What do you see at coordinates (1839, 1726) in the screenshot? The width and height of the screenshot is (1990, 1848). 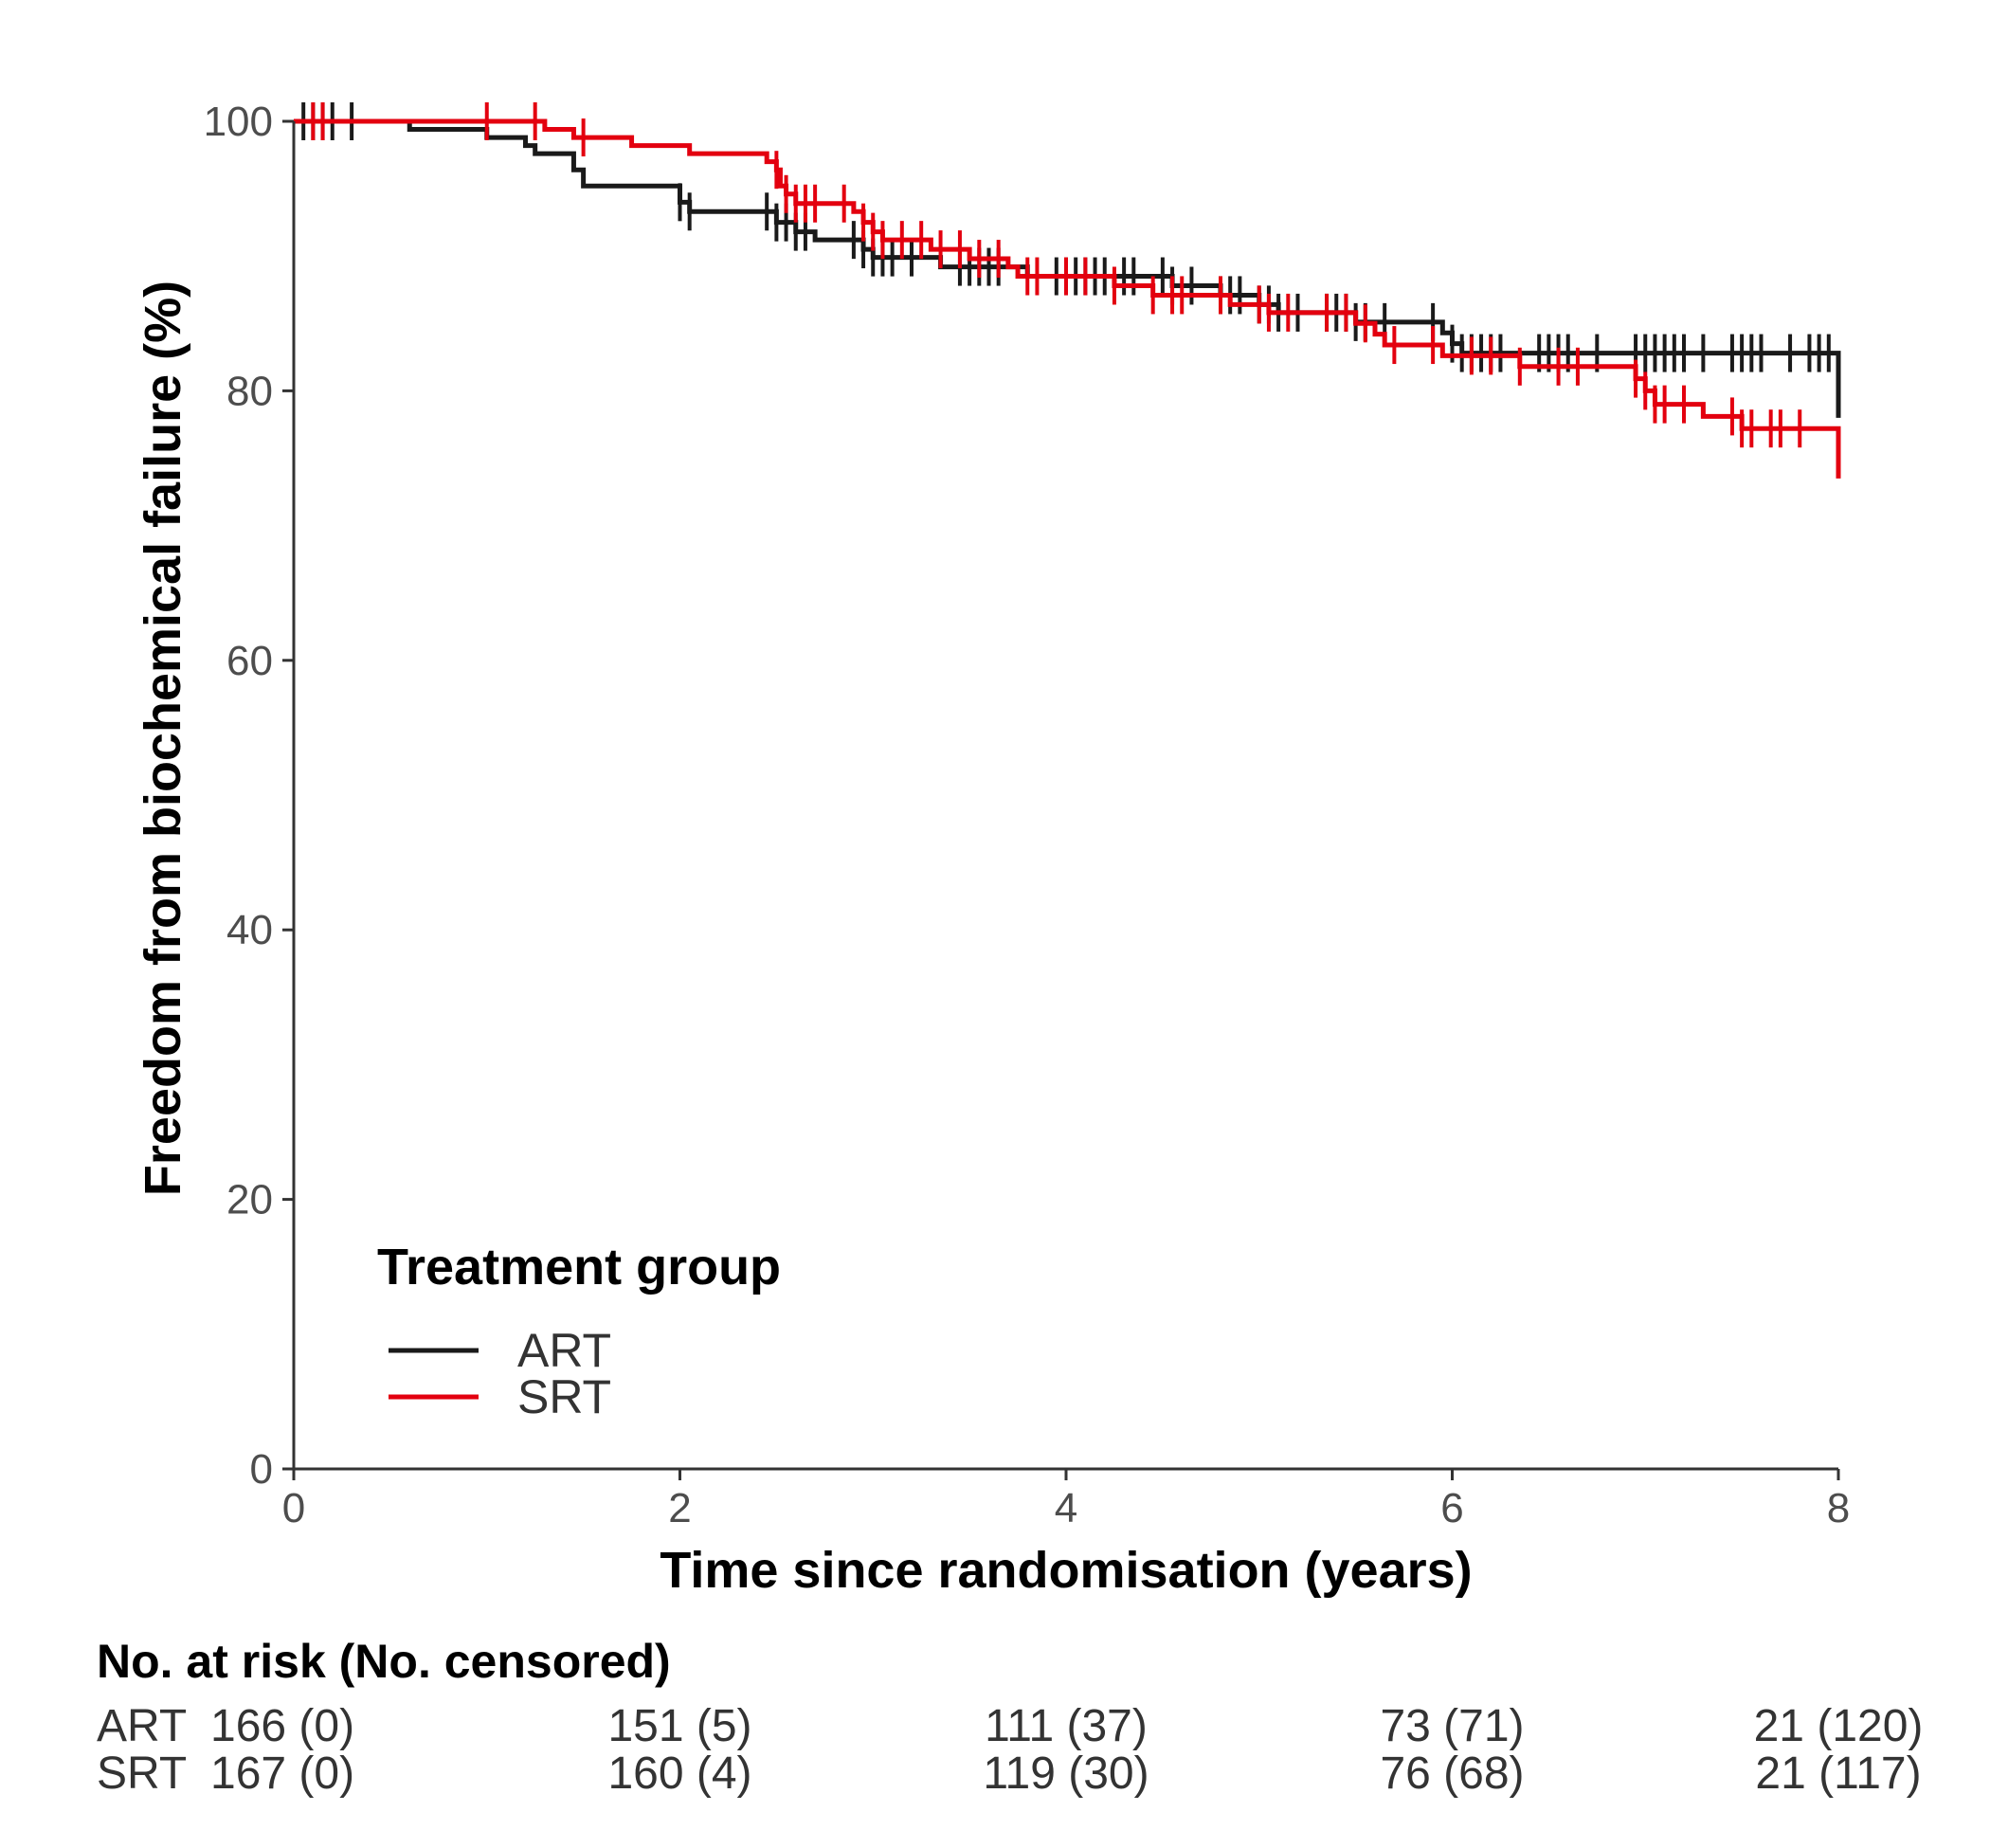 I see `risk-cell: 21 (120)` at bounding box center [1839, 1726].